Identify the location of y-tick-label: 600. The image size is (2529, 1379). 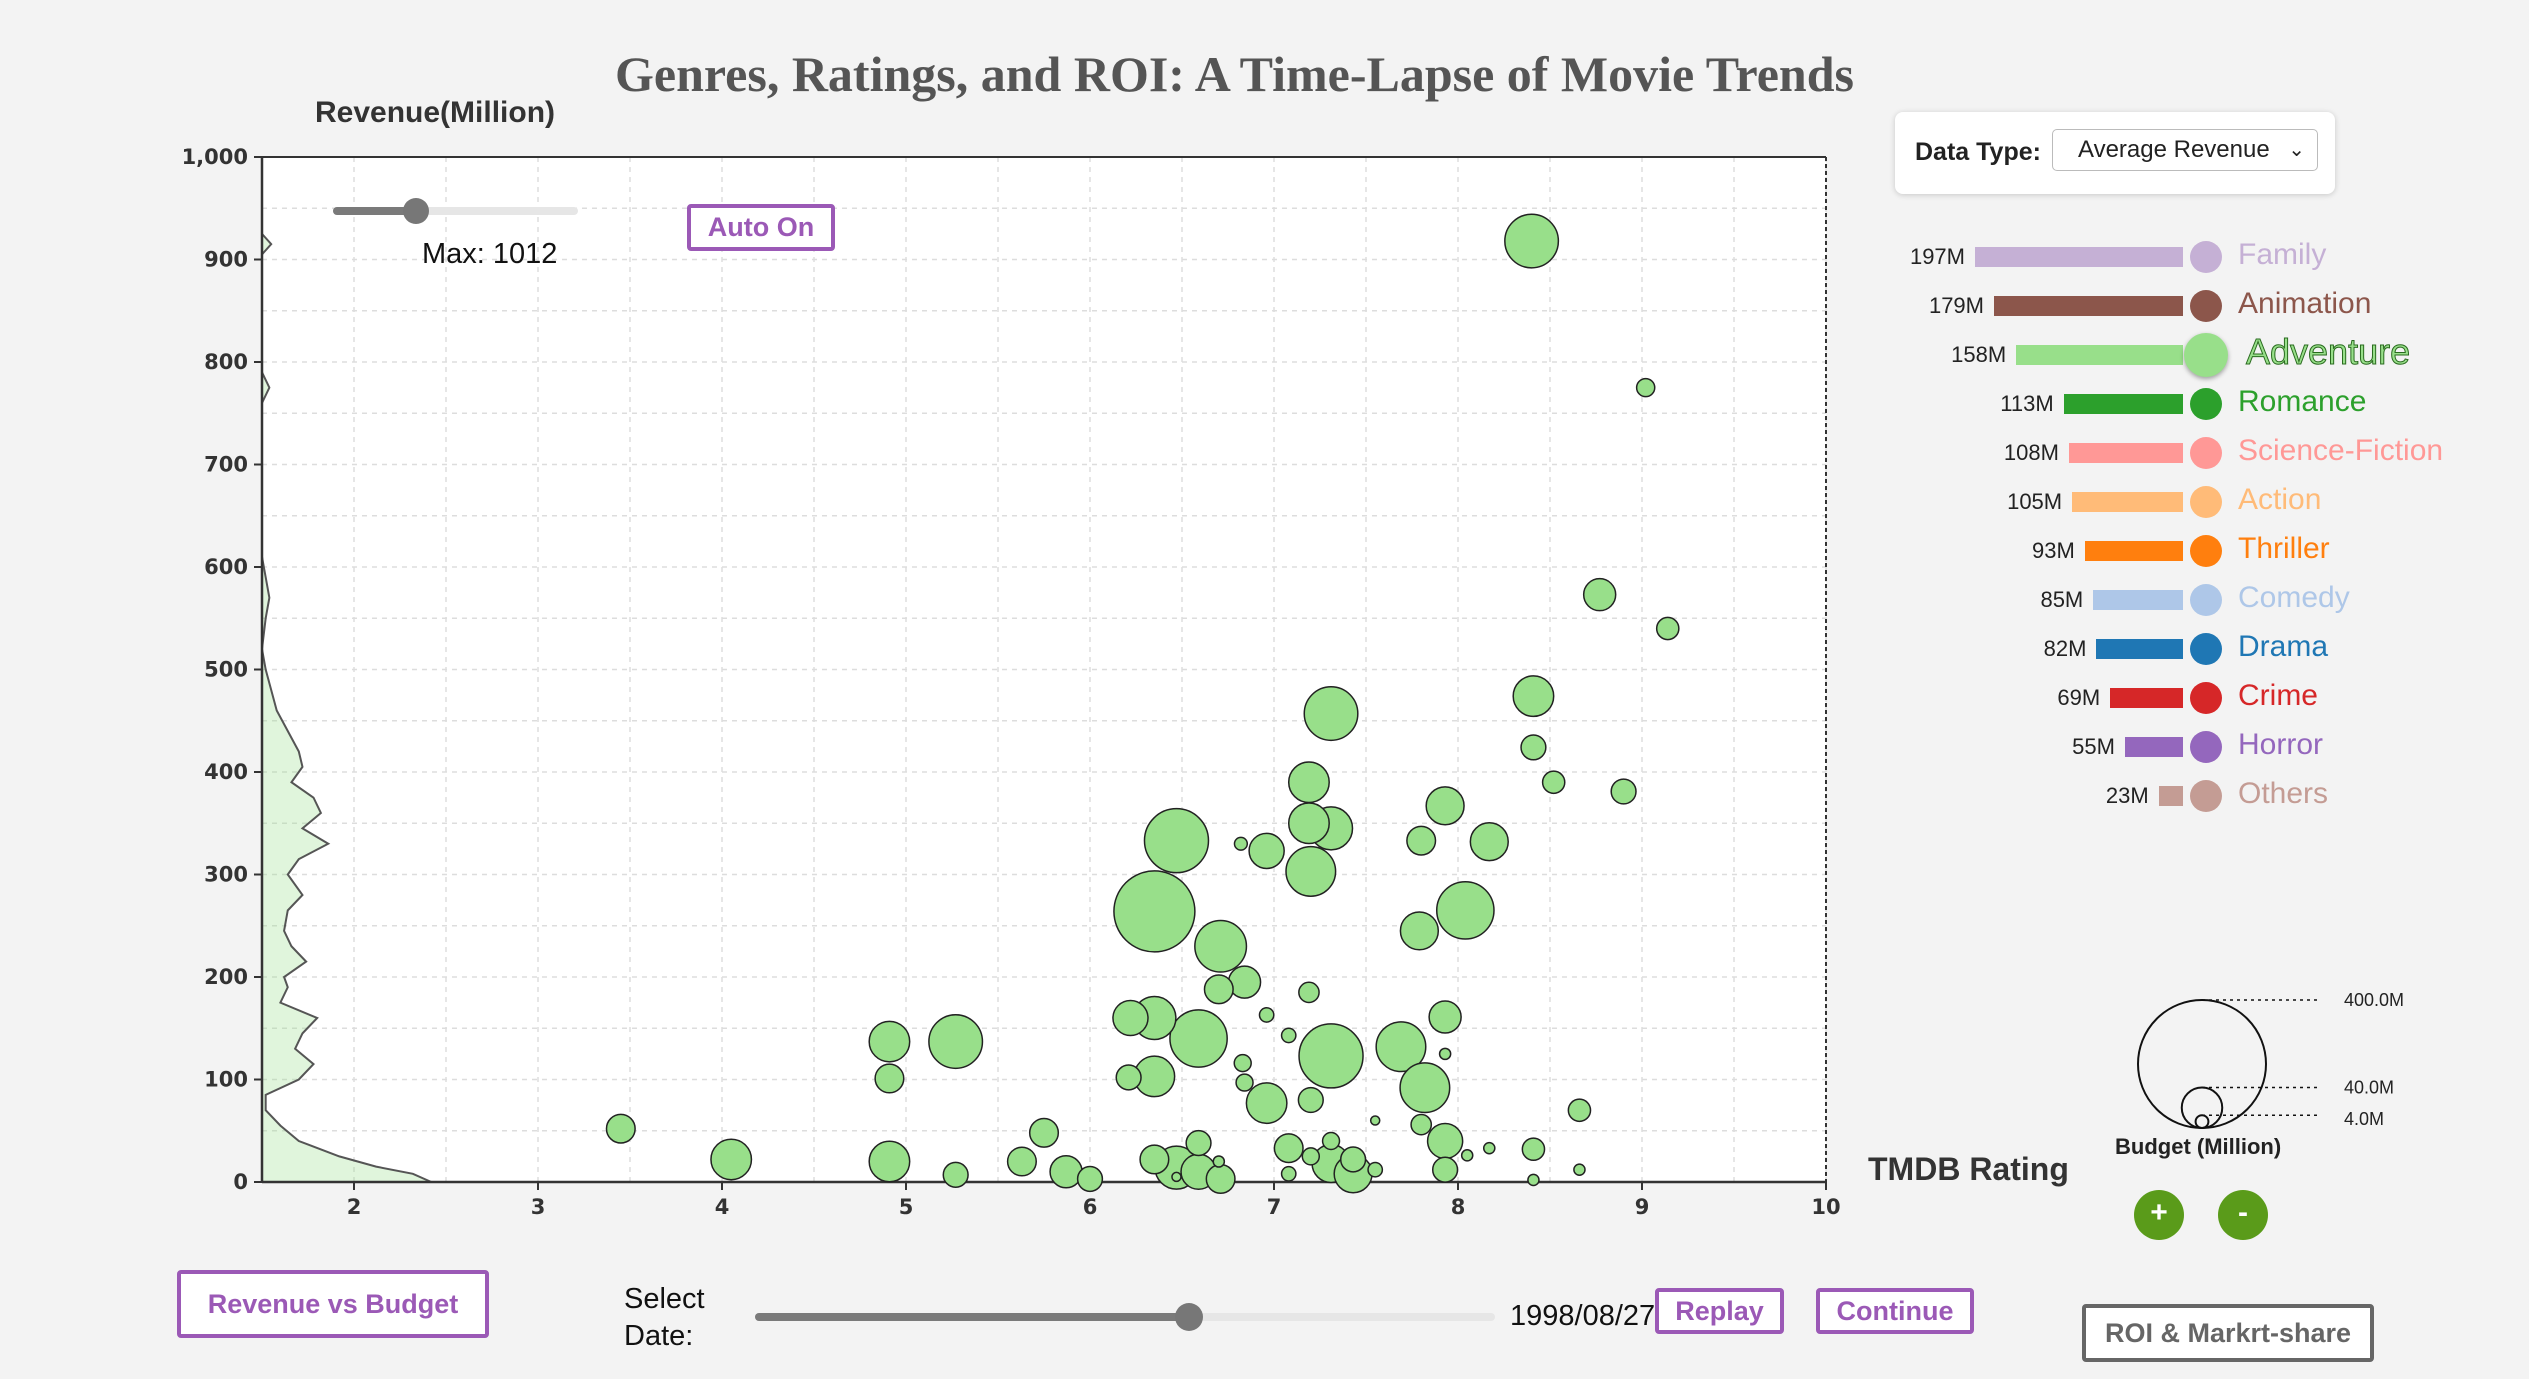
(226, 567).